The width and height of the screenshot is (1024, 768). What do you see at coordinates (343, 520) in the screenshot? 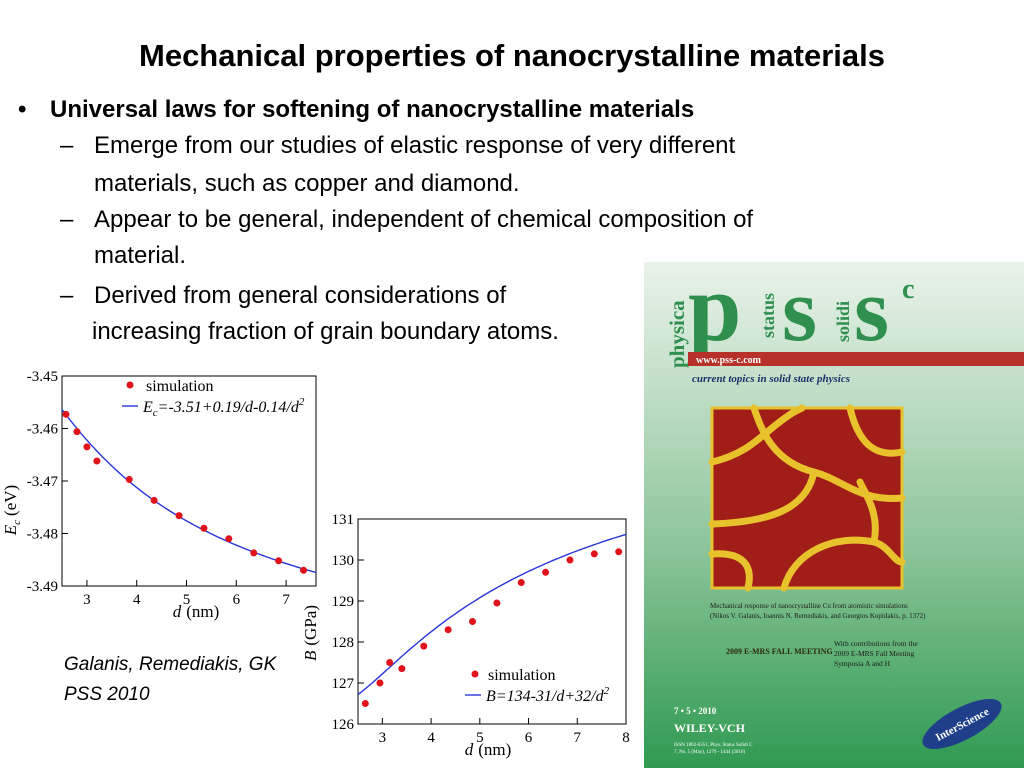
I see `y-tick-label: 131` at bounding box center [343, 520].